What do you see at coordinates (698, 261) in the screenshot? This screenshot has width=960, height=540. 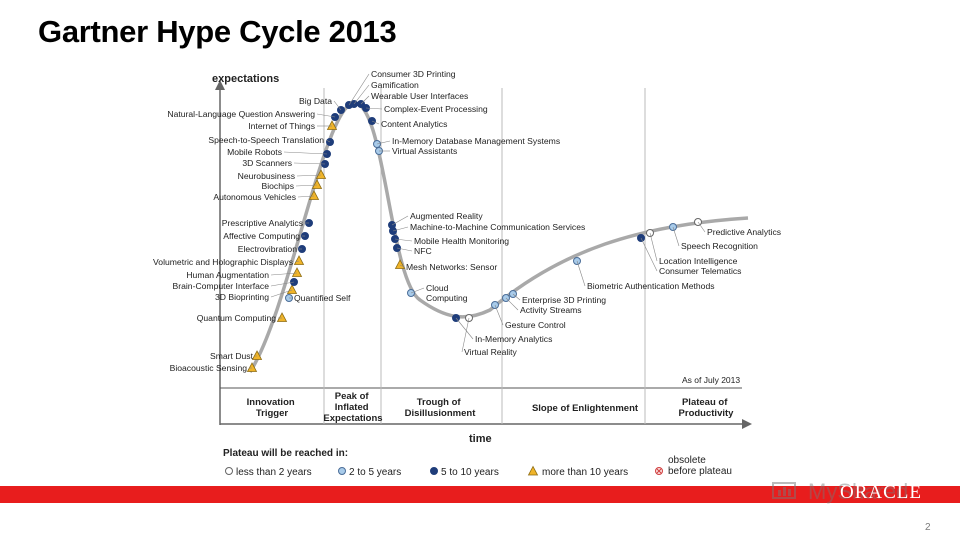 I see `tech-label-location-intelligence: Location Intelligence` at bounding box center [698, 261].